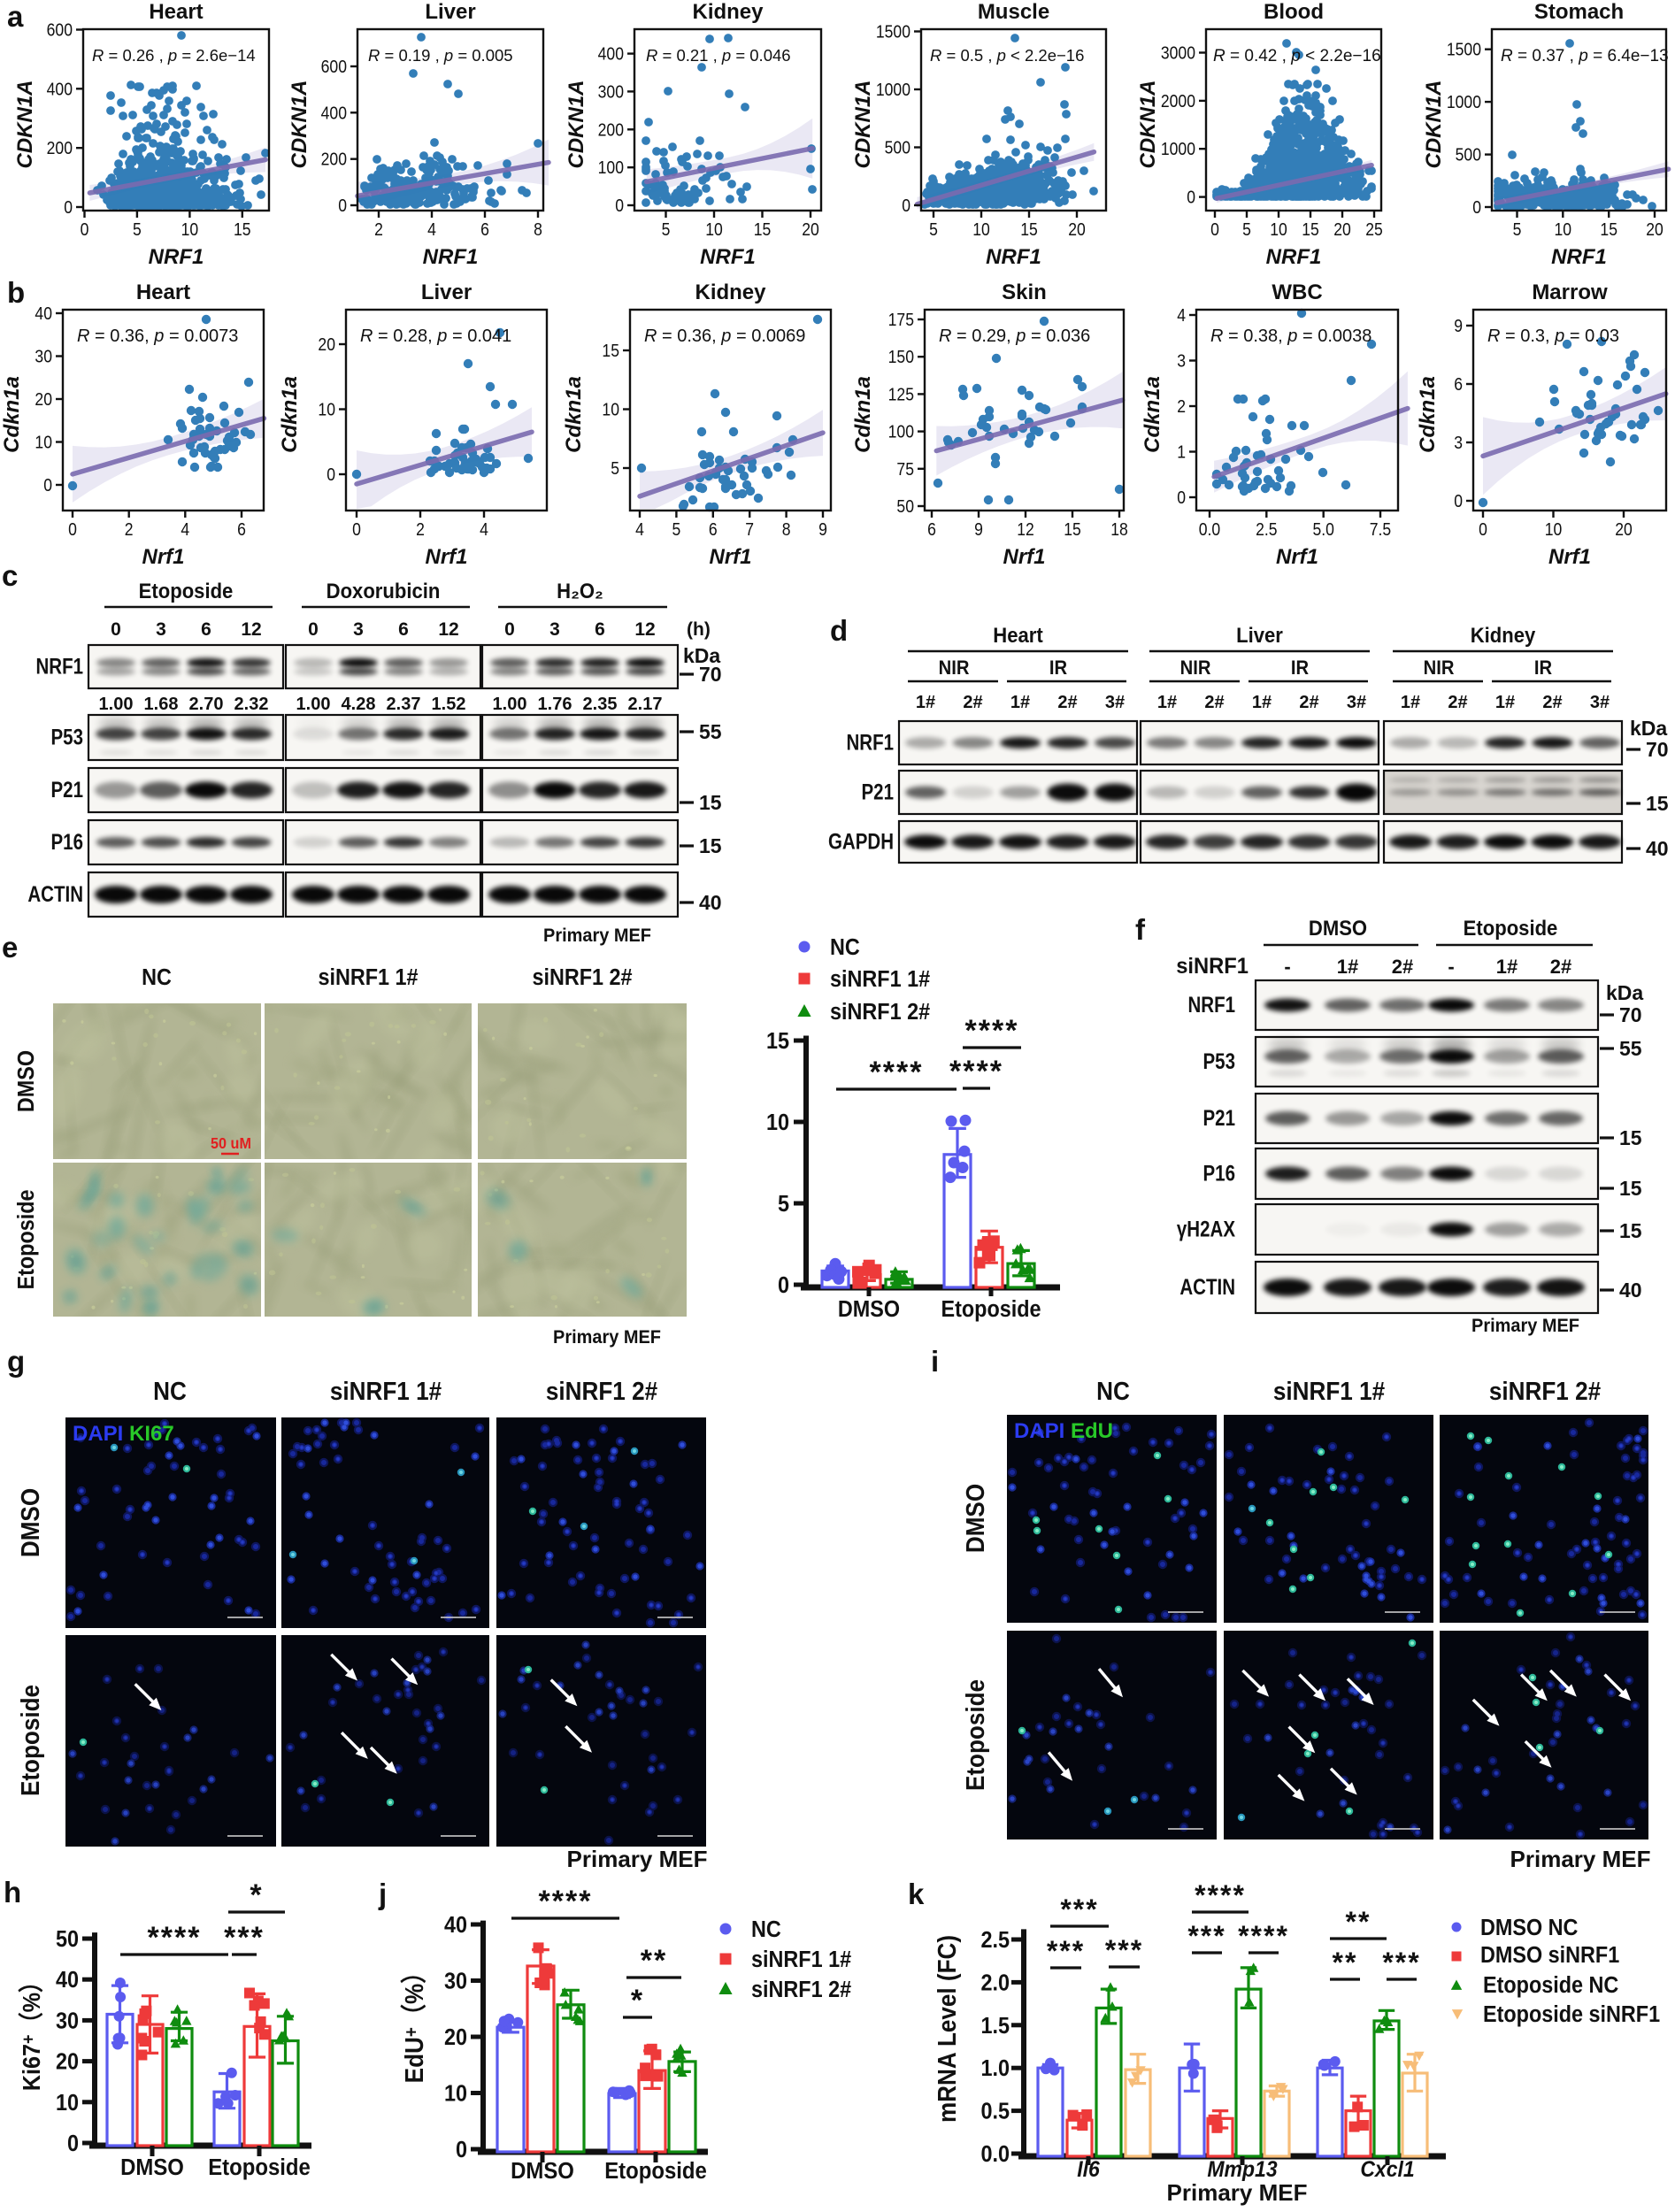  What do you see at coordinates (978, 529) in the screenshot?
I see `svg-text: 9` at bounding box center [978, 529].